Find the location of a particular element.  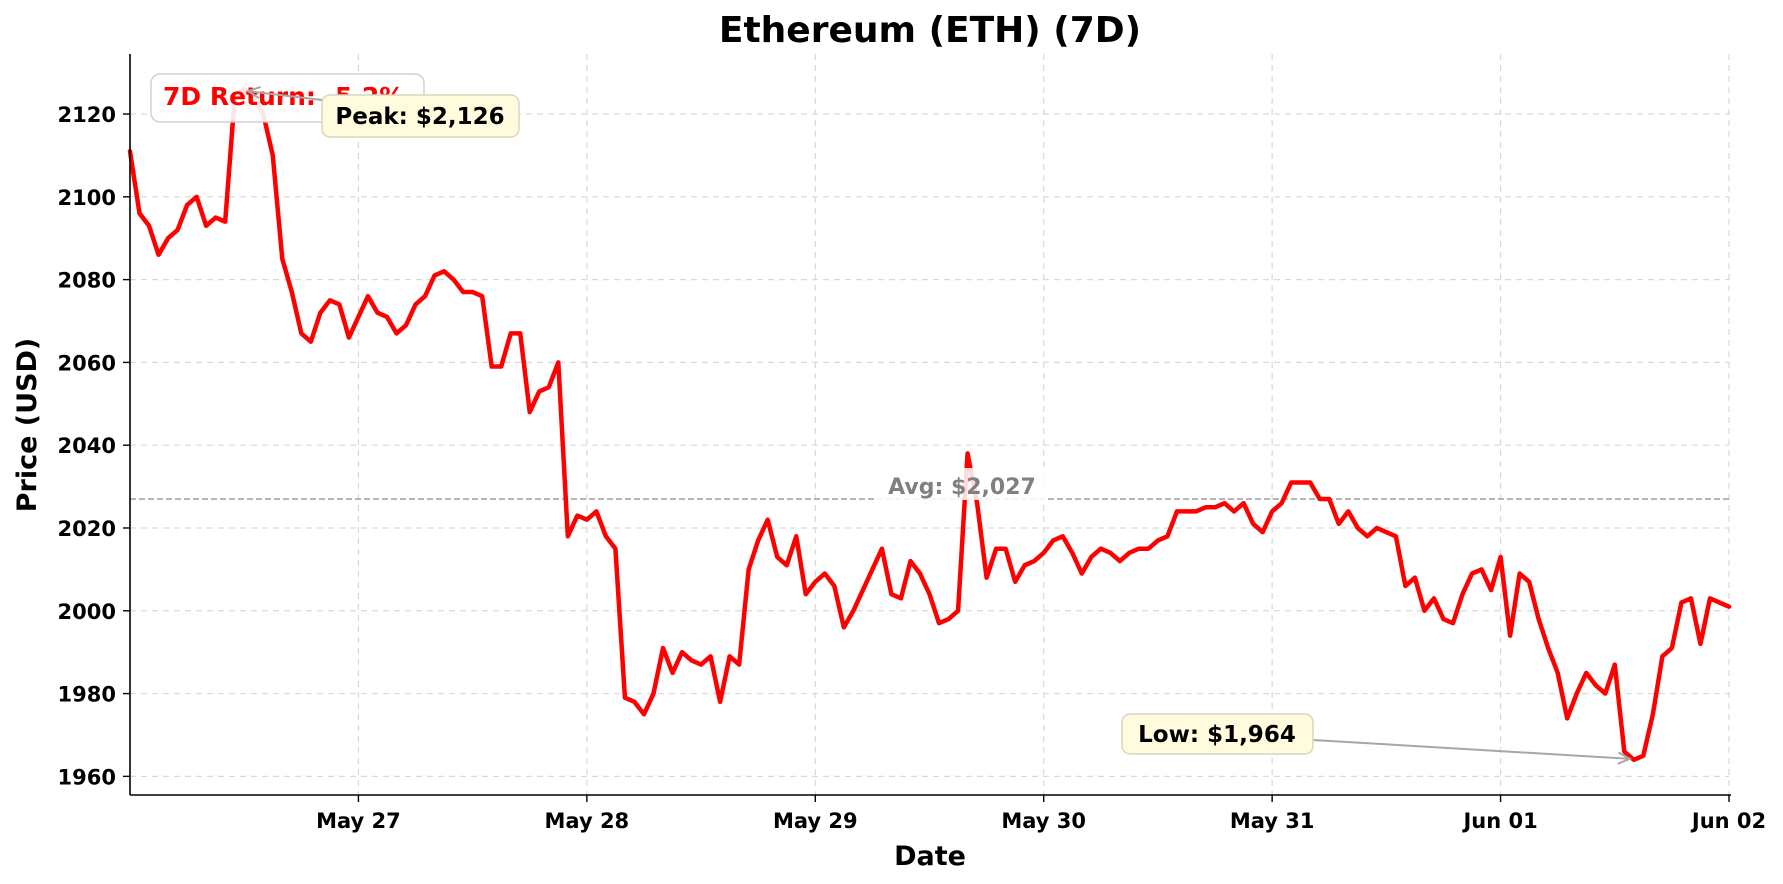

y-axis-ticks: 1960 1980 2000 2020 2040 2060 2080 2100 2120 is located at coordinates (94, 446).